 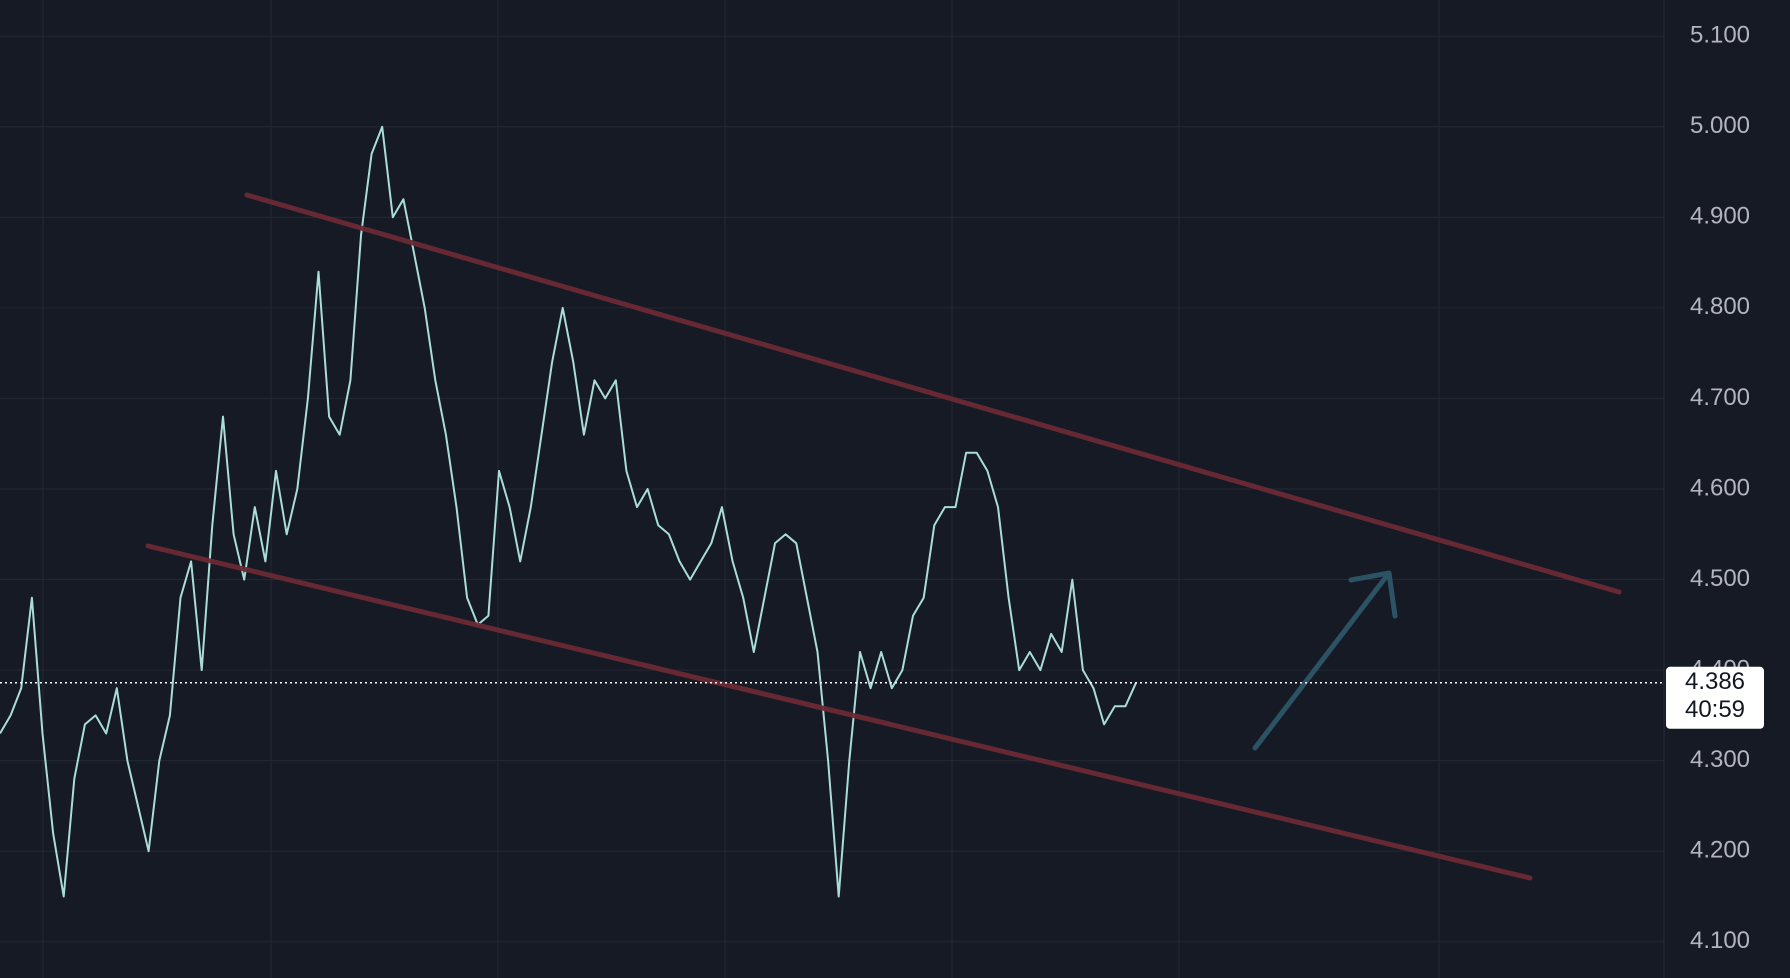 I want to click on last-price-box, so click(x=1715, y=697).